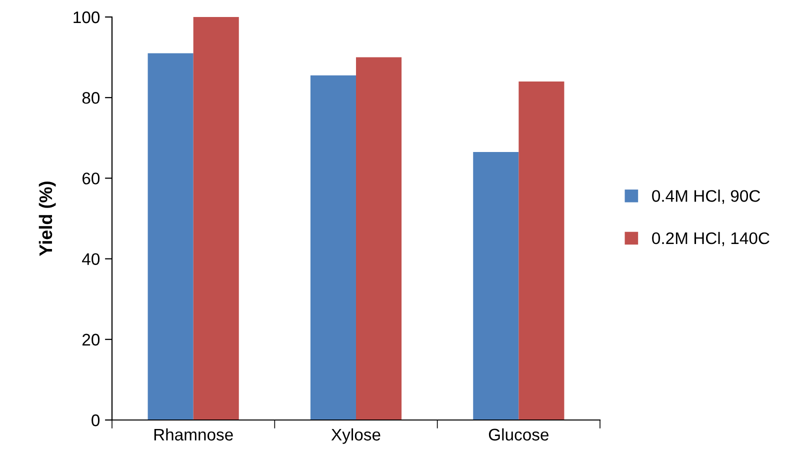 The height and width of the screenshot is (457, 810). Describe the element at coordinates (706, 197) in the screenshot. I see `legend-label: 0.4M HCl, 90C` at that location.